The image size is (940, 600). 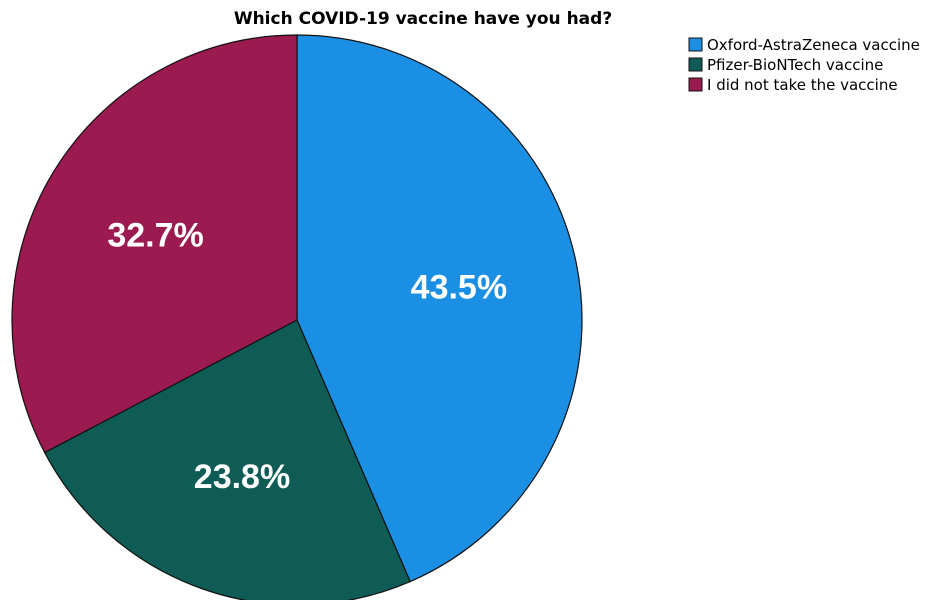 What do you see at coordinates (242, 477) in the screenshot?
I see `pie-slice-value-label: 23.8%` at bounding box center [242, 477].